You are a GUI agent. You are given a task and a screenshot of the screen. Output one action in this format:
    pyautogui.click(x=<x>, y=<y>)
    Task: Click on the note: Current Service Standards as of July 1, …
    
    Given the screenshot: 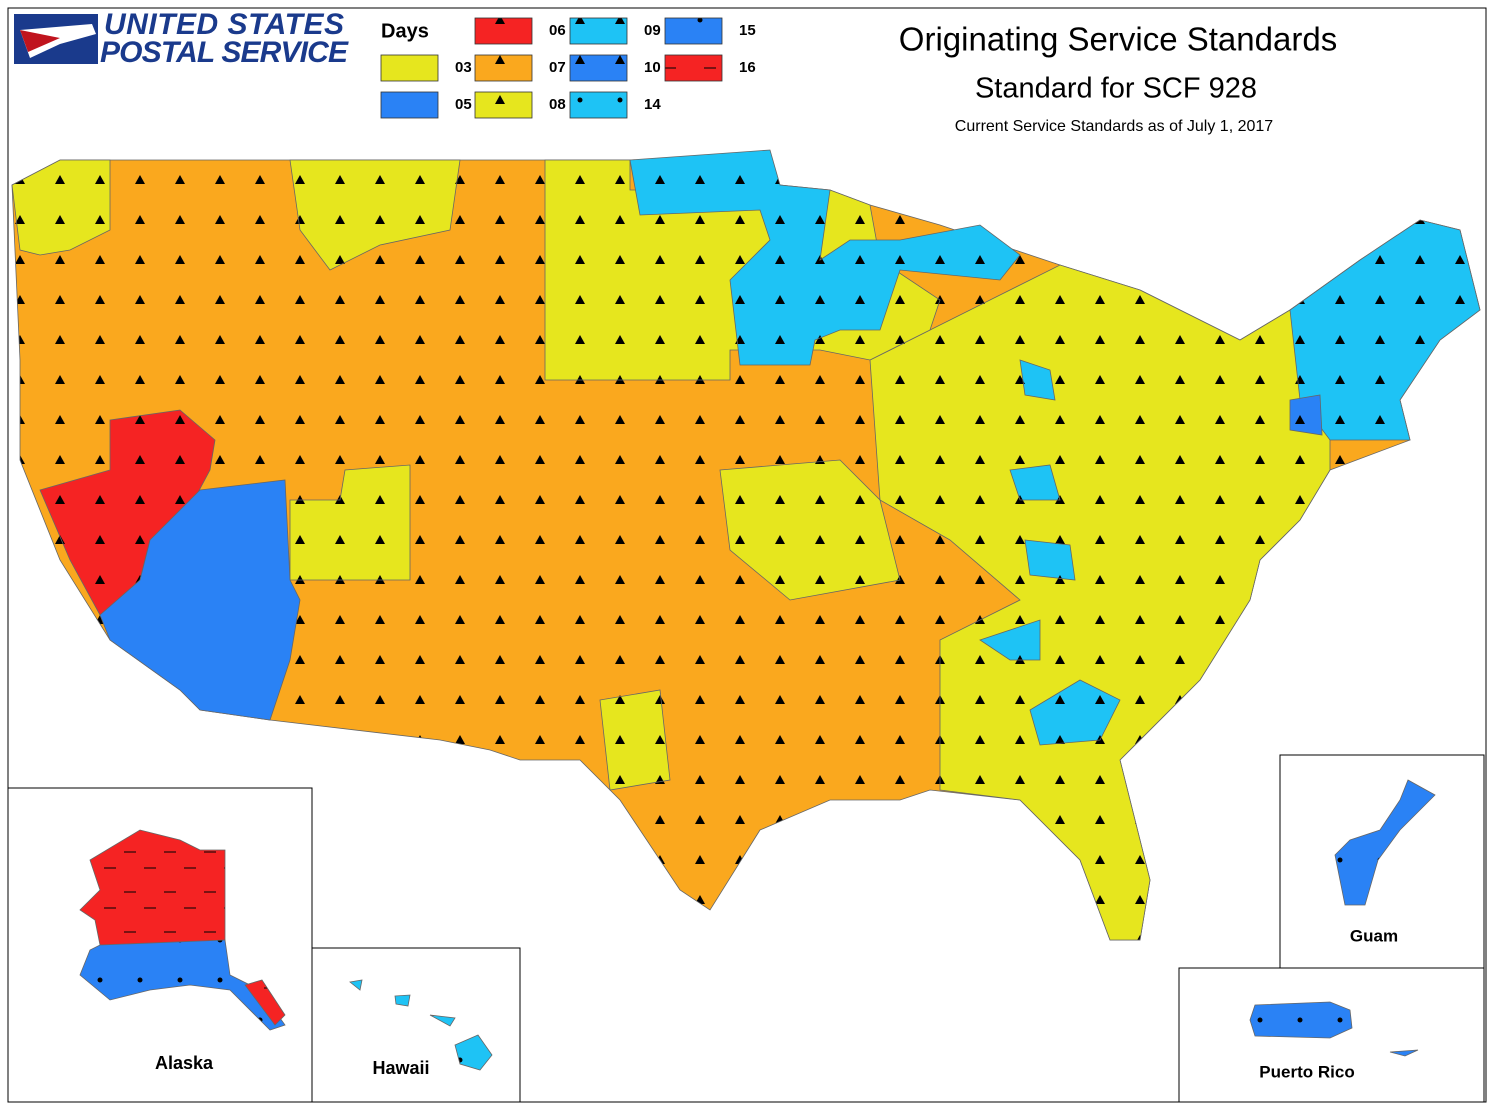 What is the action you would take?
    pyautogui.click(x=1114, y=126)
    